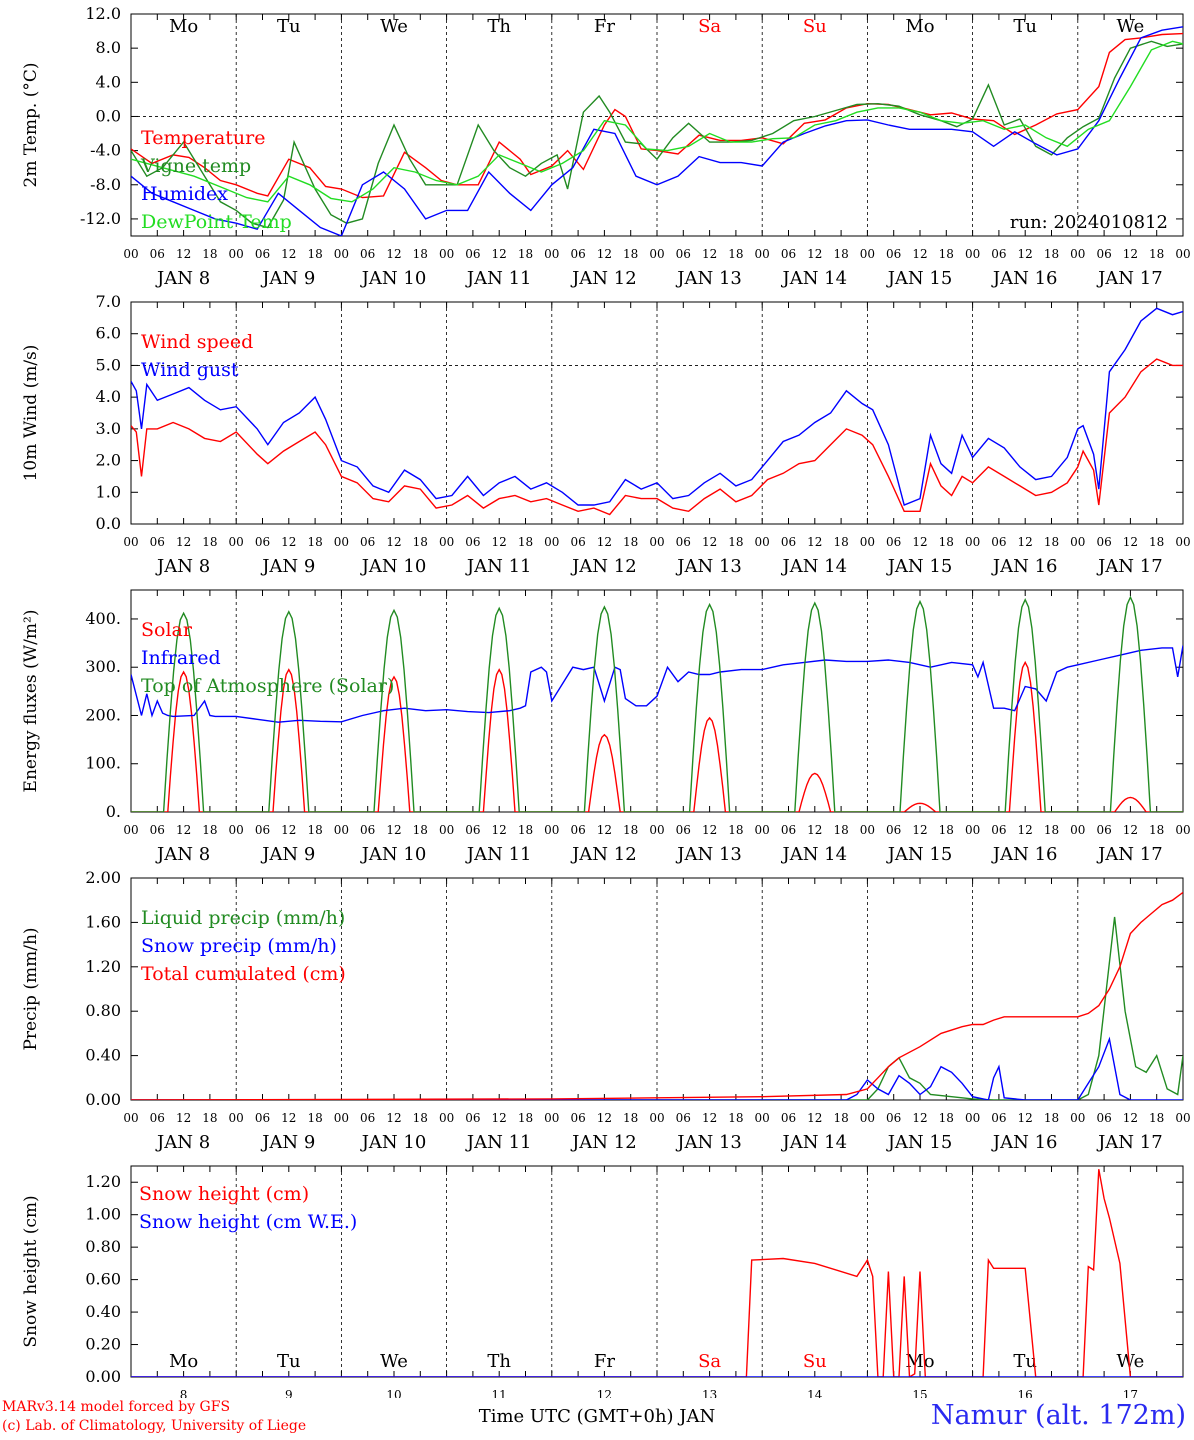  I want to click on y-tick-label: 0.0, so click(108, 115).